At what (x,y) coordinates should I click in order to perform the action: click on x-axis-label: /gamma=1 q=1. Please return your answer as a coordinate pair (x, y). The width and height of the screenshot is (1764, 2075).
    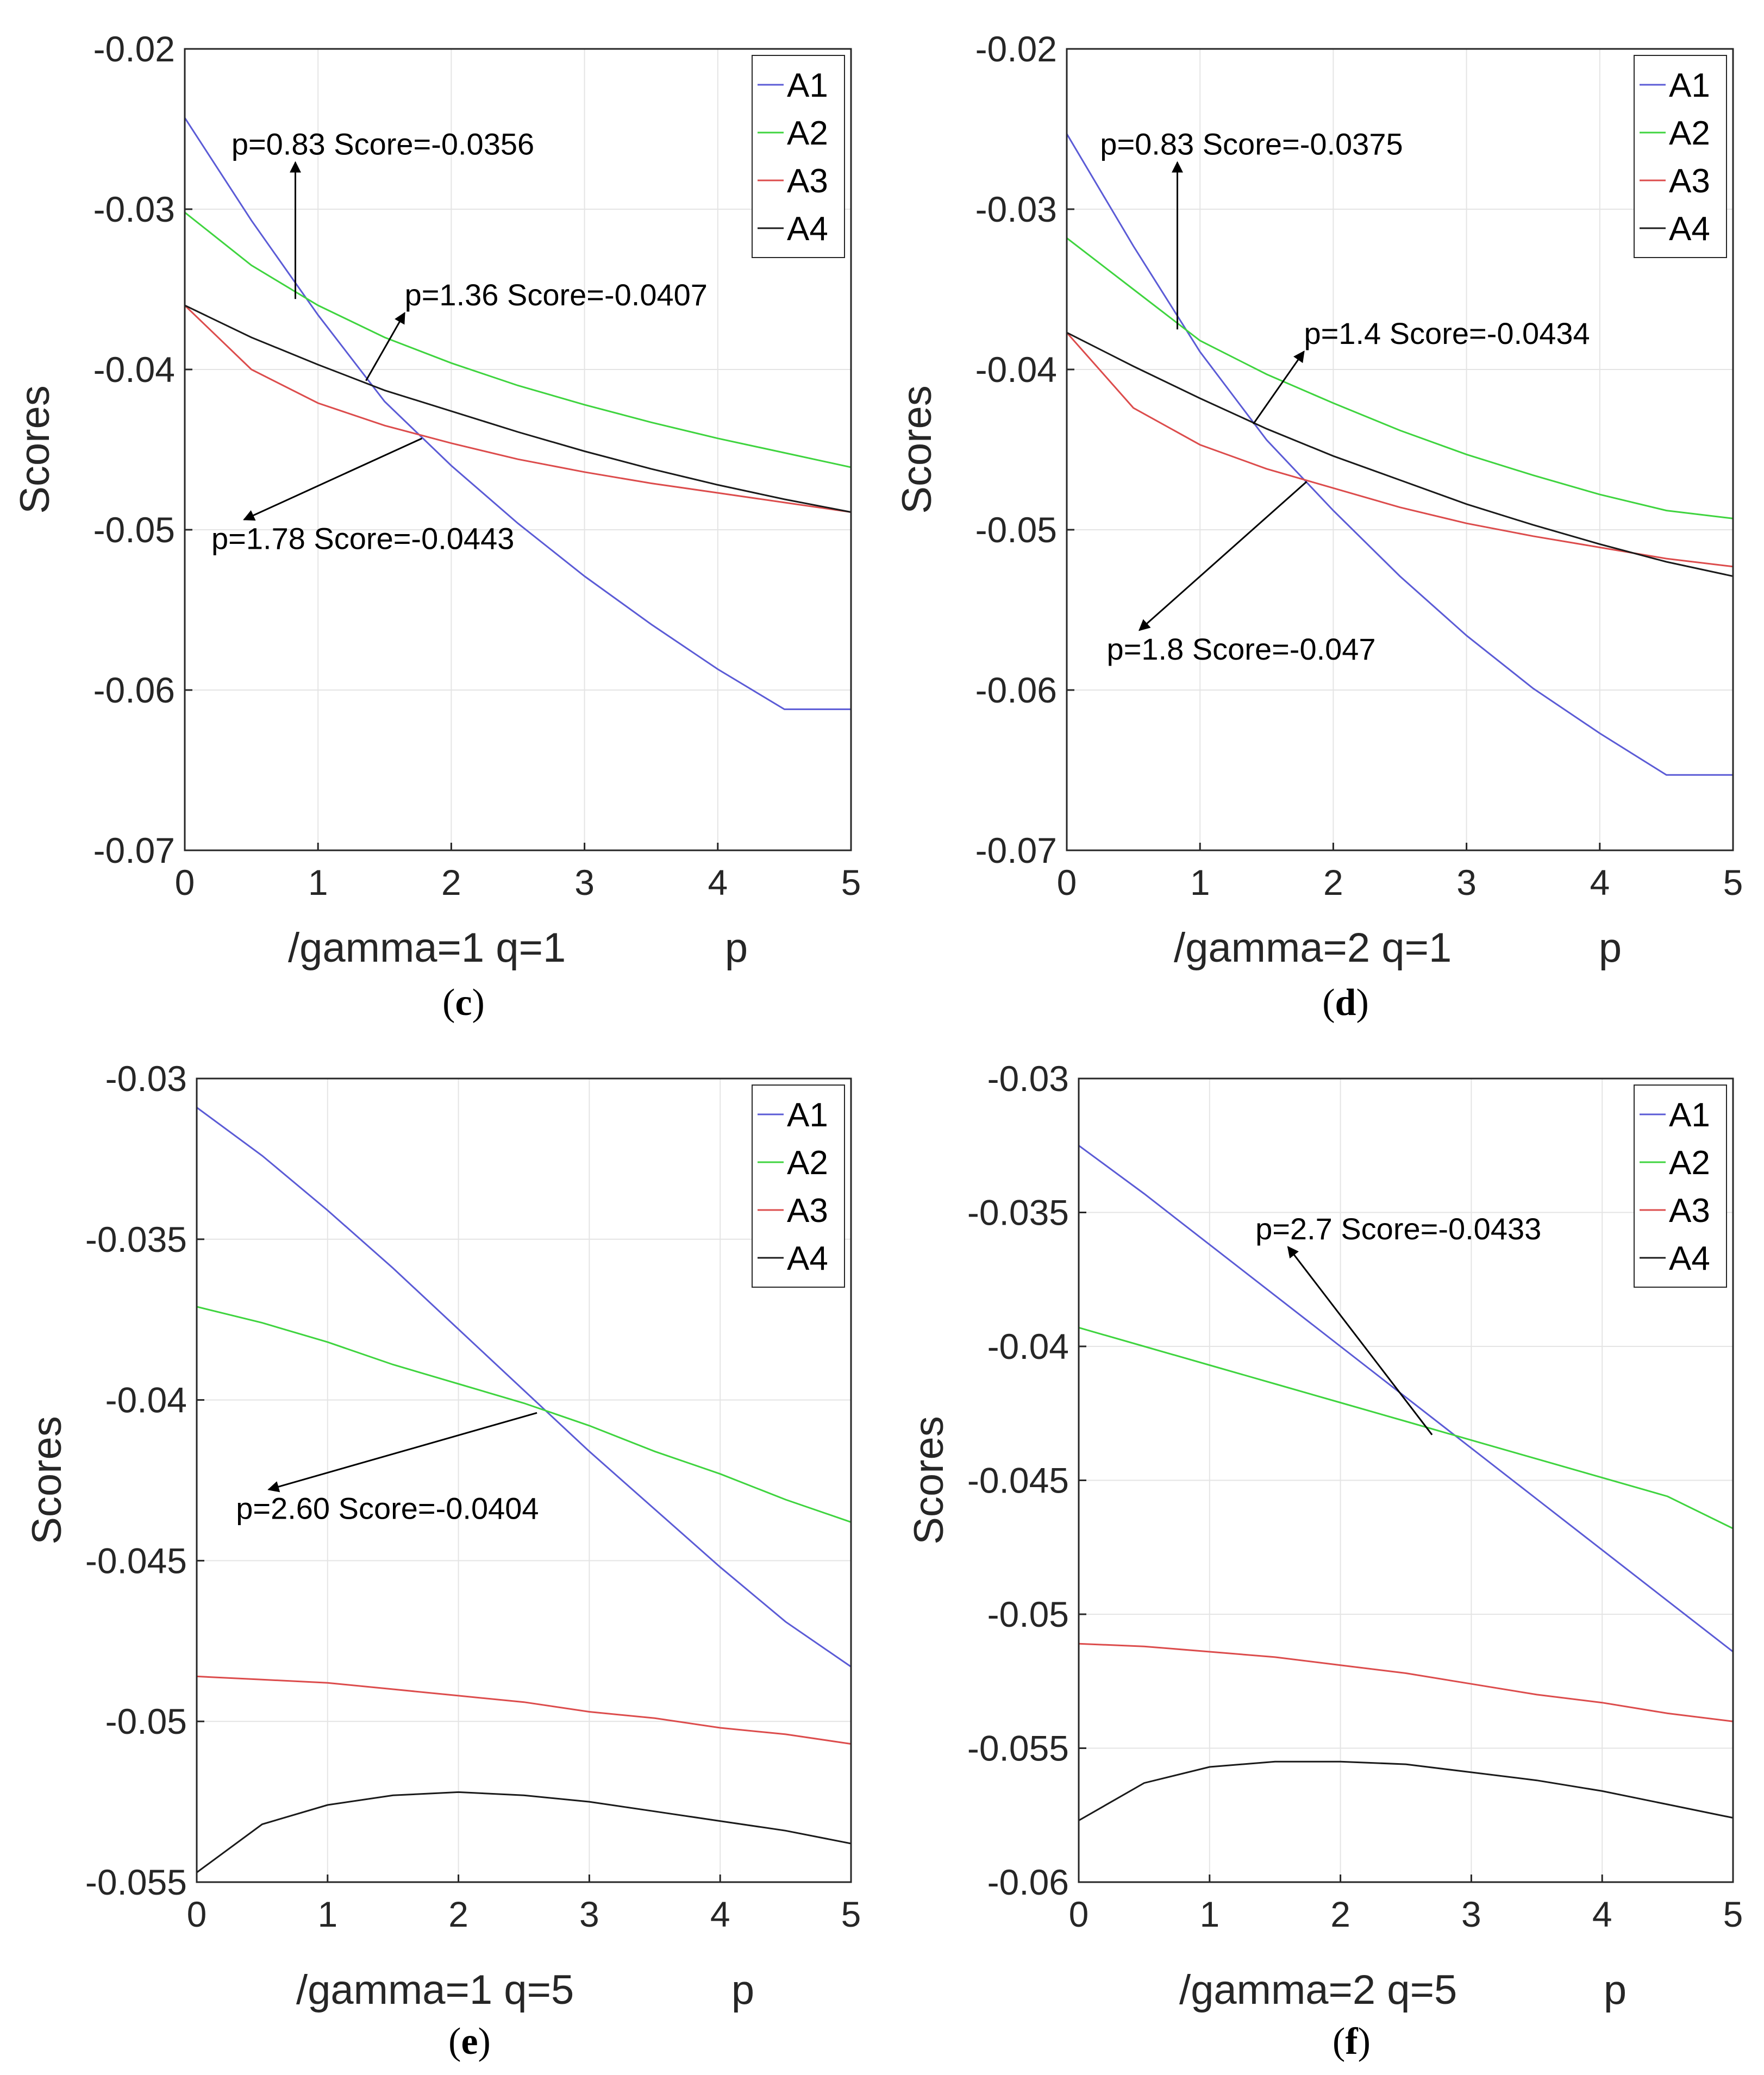
    Looking at the image, I should click on (427, 948).